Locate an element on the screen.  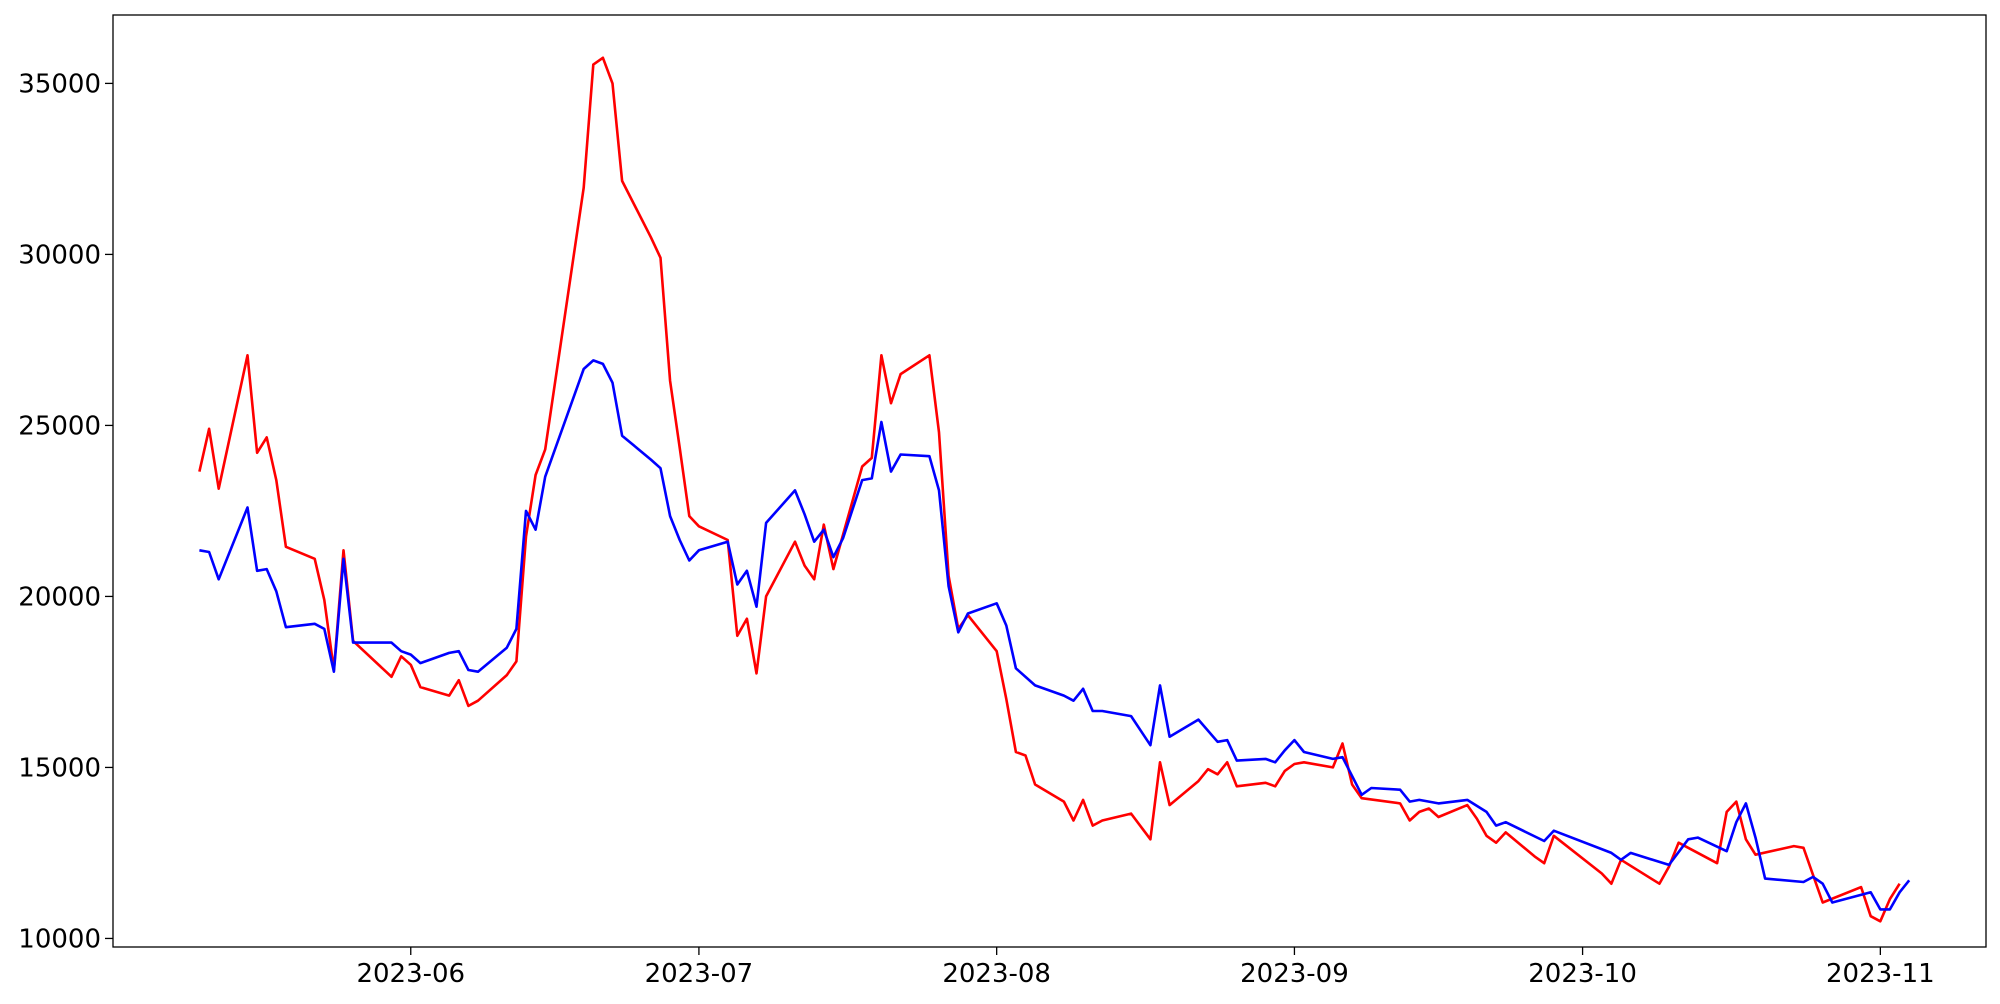
x-tick-label: 2023-09 is located at coordinates (1294, 974).